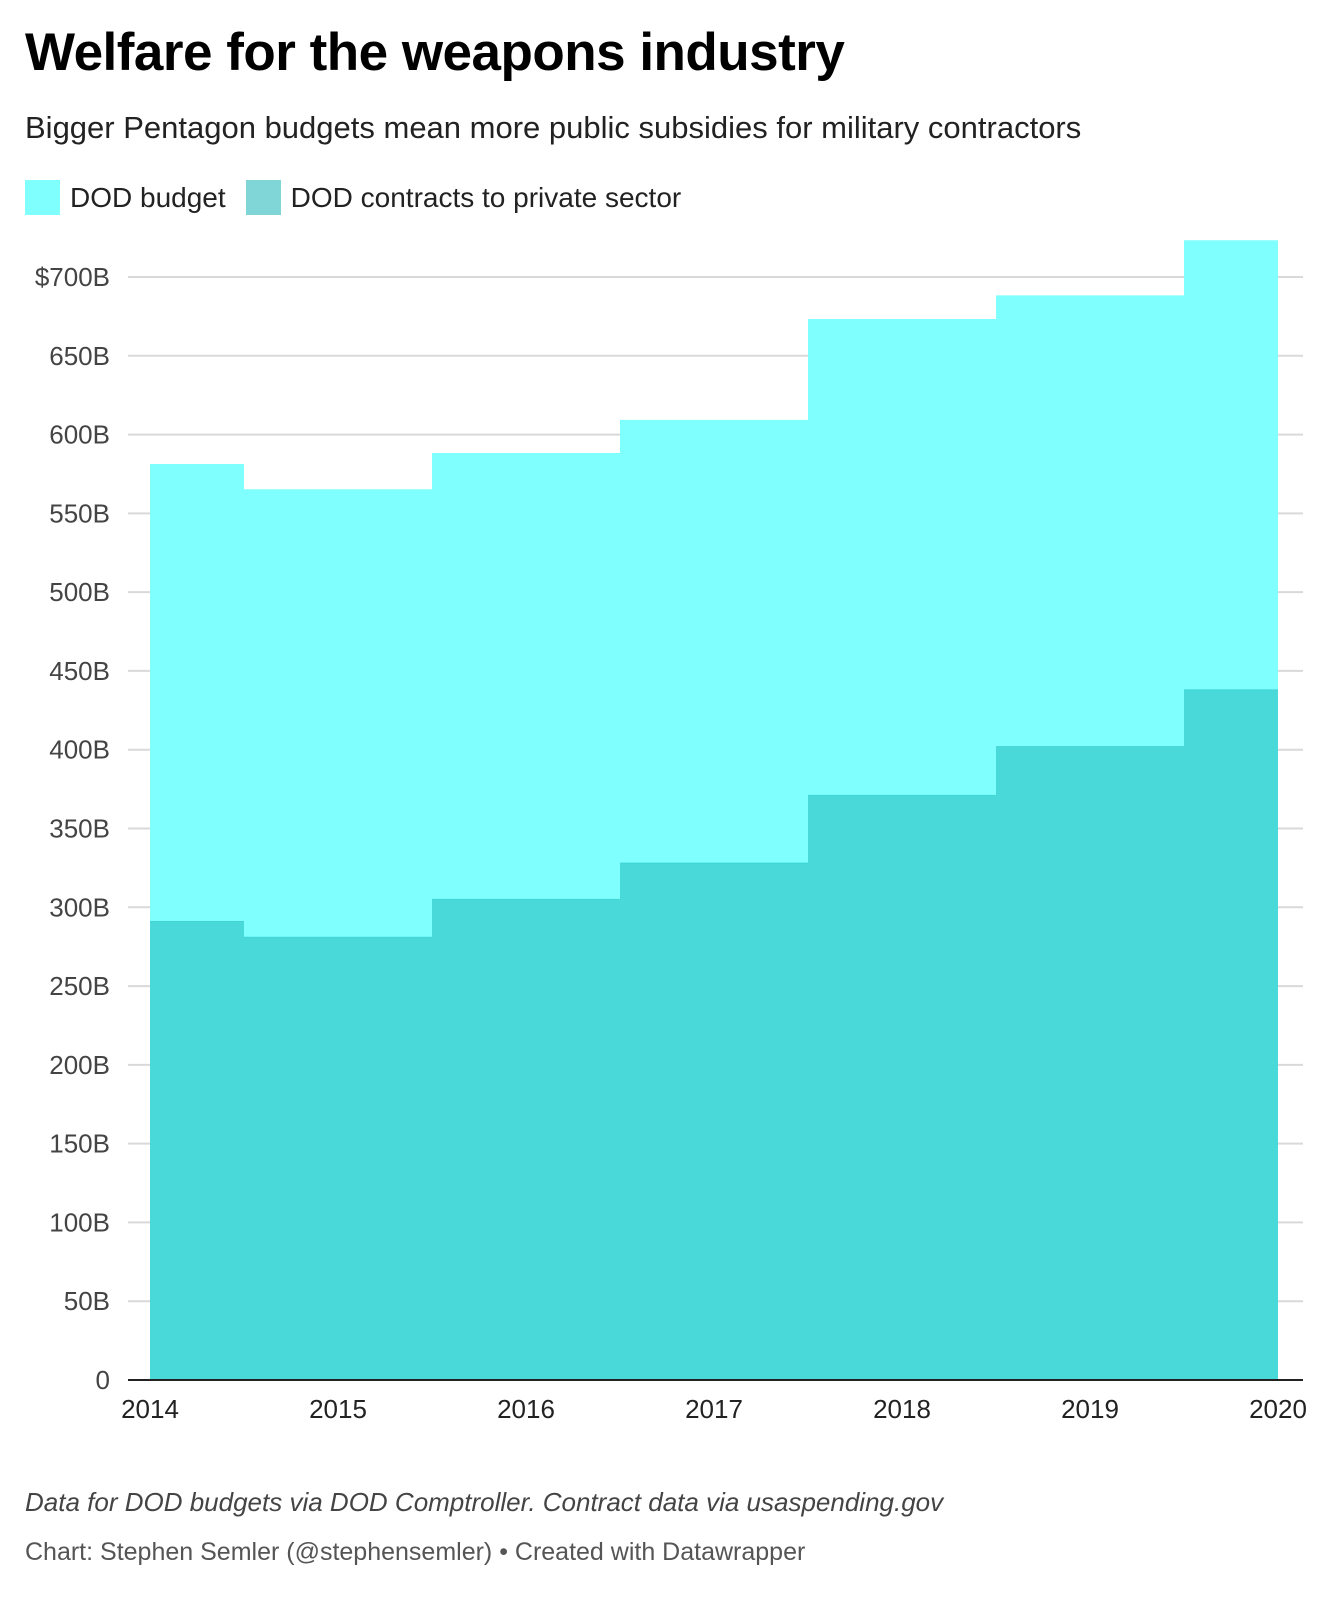 The image size is (1335, 1600). I want to click on legend-item-dod-contracts: DOD contracts to private sector, so click(463, 197).